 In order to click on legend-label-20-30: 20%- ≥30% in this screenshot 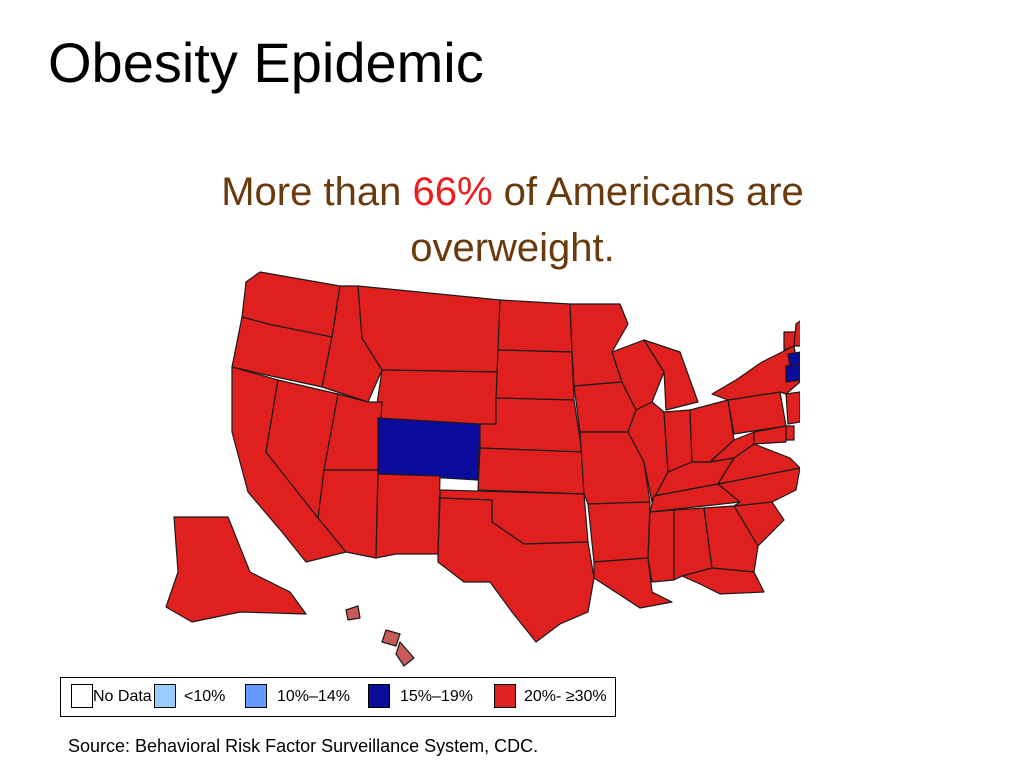, I will do `click(565, 696)`.